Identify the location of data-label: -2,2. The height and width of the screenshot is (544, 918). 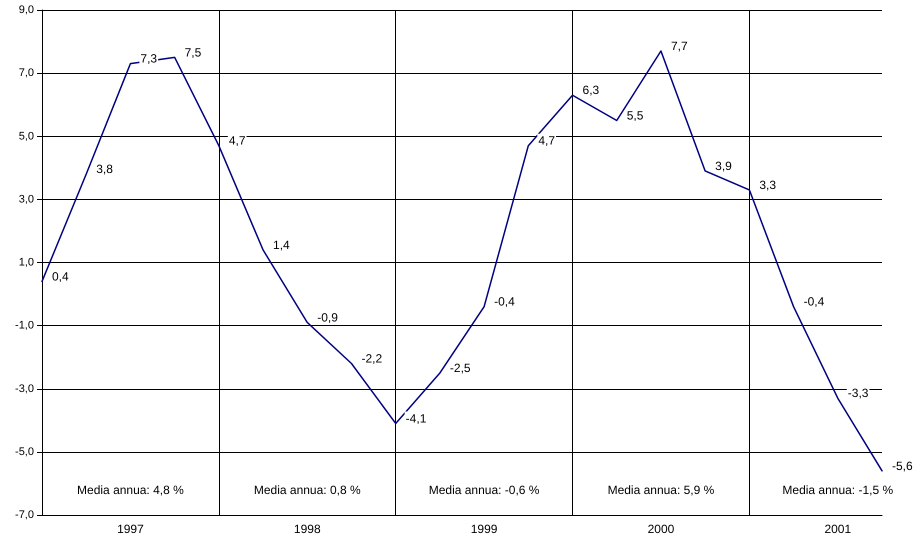
(371, 359).